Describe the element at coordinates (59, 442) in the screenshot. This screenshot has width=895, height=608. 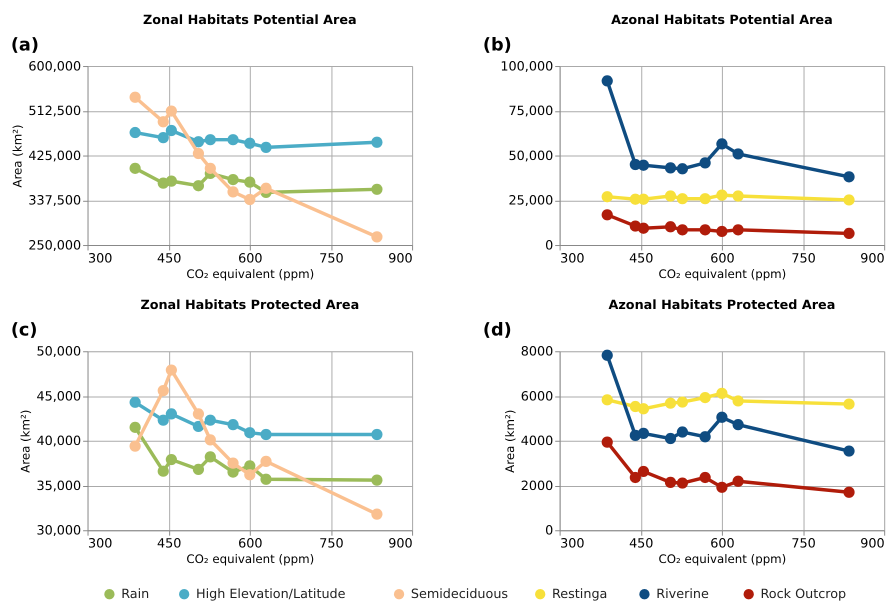
I see `y-tick-label: 40,000` at that location.